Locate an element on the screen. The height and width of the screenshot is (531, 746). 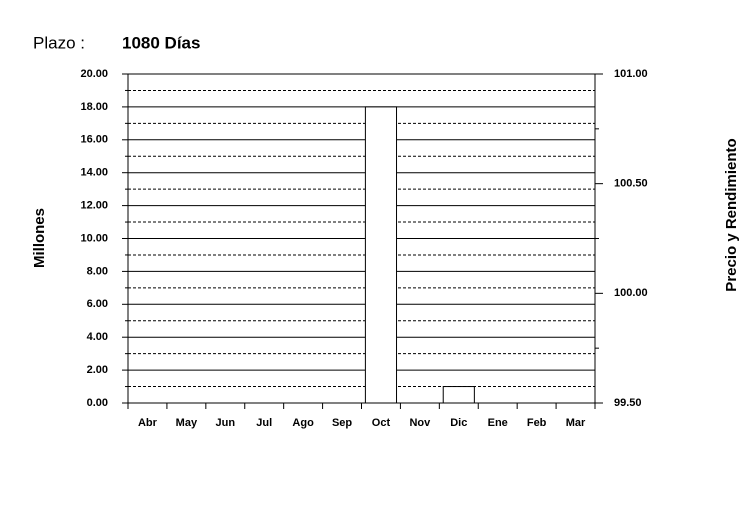
y-tick-label: 8.00 is located at coordinates (97, 271).